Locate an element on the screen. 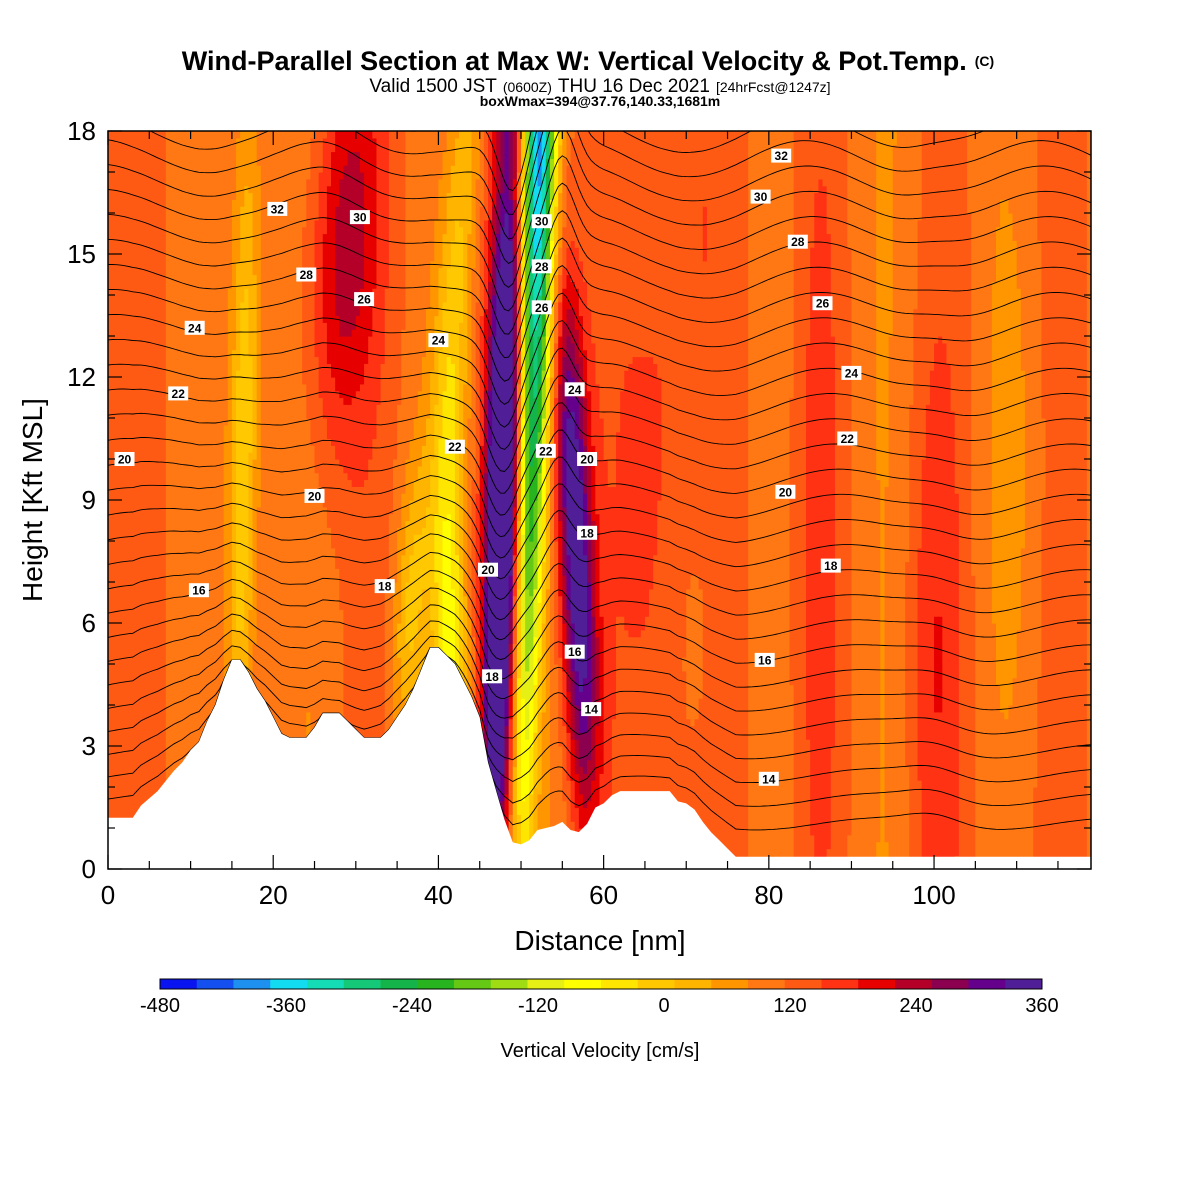 Image resolution: width=1200 pixels, height=1200 pixels. y-tick-label: 9 is located at coordinates (89, 500).